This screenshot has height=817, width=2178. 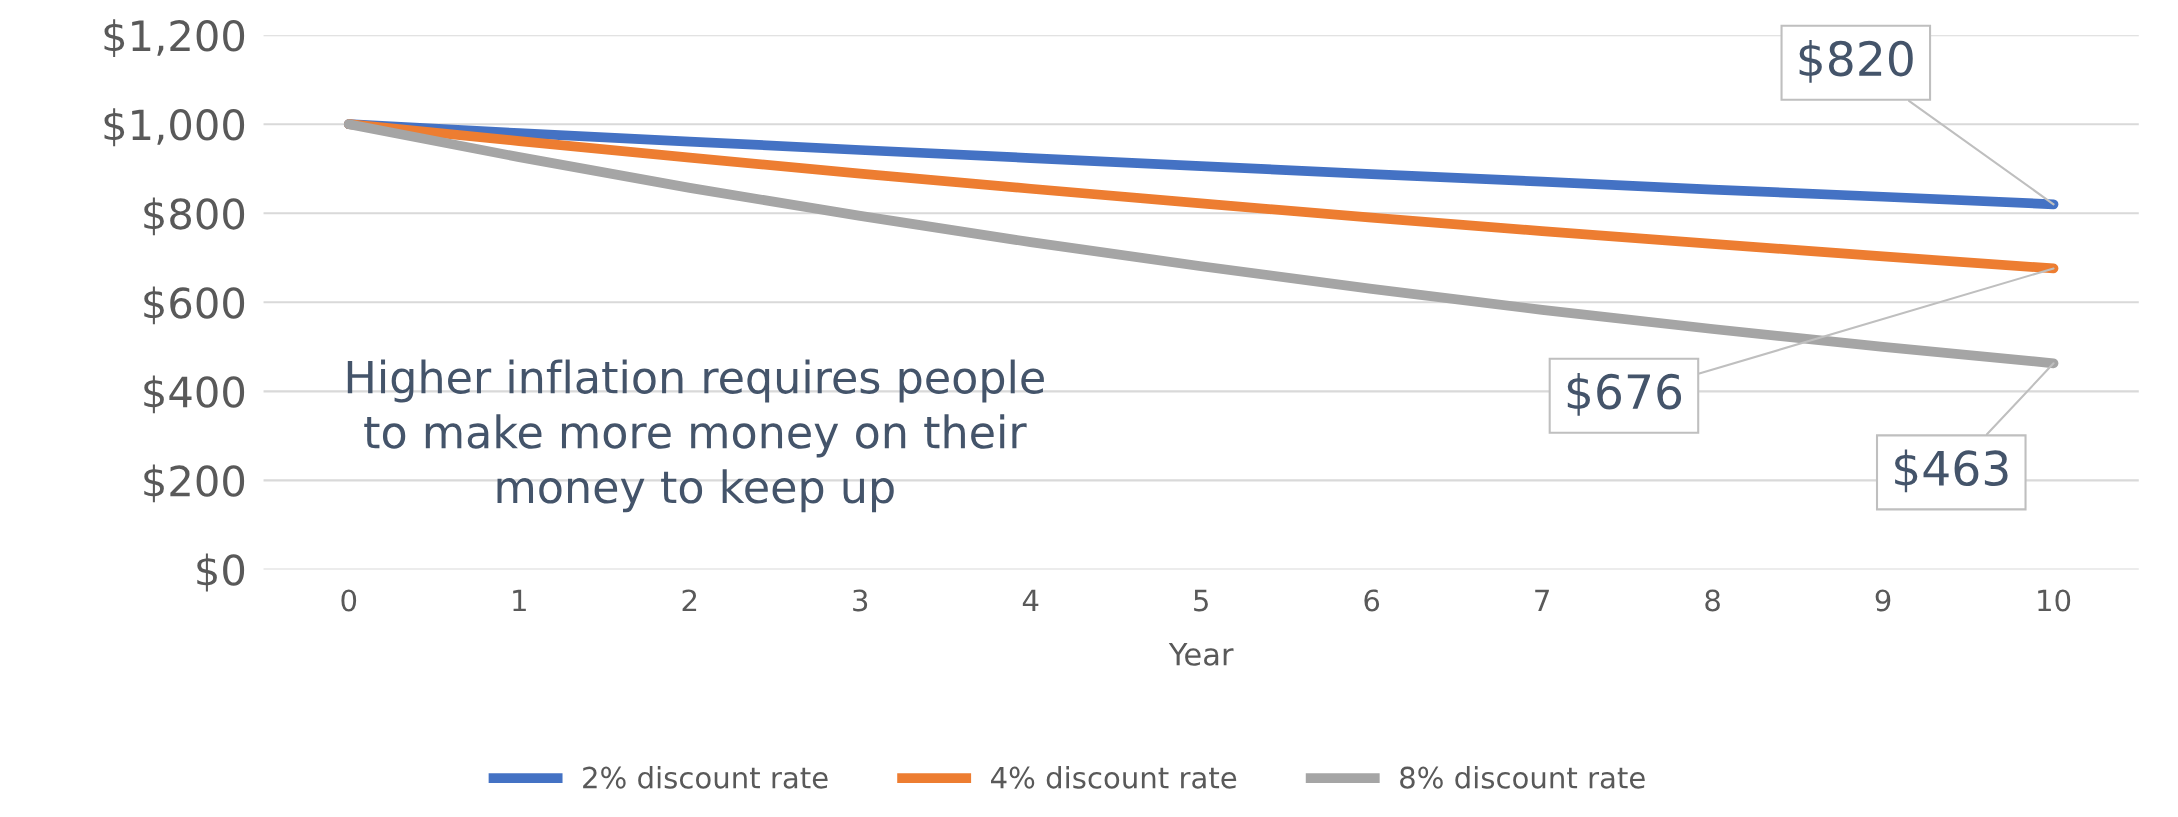 What do you see at coordinates (194, 394) in the screenshot?
I see `y-tick-label: $400` at bounding box center [194, 394].